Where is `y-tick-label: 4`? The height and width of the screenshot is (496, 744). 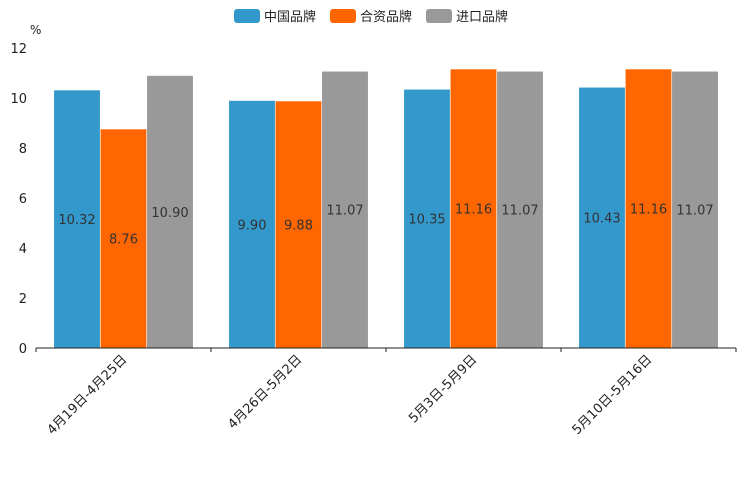
y-tick-label: 4 is located at coordinates (23, 249).